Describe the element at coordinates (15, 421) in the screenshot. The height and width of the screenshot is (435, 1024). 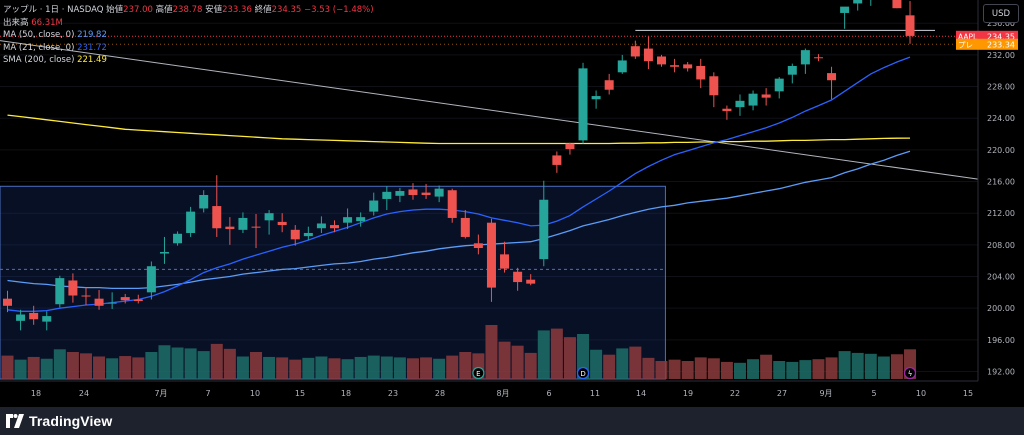
I see `tradingview-logo-icon` at that location.